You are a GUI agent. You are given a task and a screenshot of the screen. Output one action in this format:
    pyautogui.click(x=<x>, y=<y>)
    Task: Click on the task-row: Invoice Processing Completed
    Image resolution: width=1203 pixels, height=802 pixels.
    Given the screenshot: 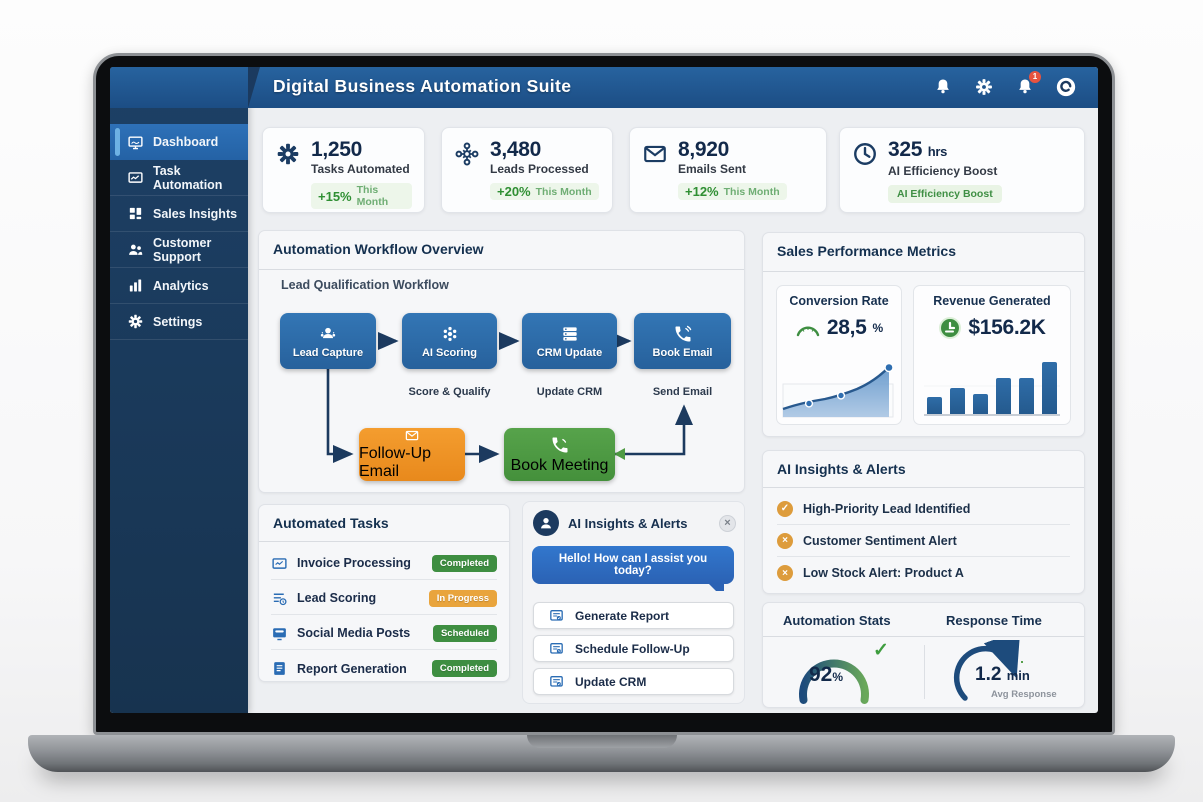 What is the action you would take?
    pyautogui.click(x=384, y=563)
    